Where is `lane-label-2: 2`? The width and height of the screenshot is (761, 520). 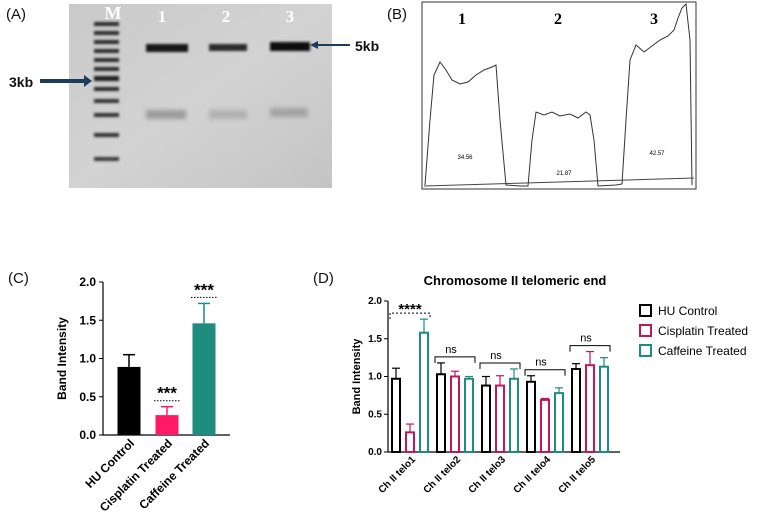
lane-label-2: 2 is located at coordinates (226, 16).